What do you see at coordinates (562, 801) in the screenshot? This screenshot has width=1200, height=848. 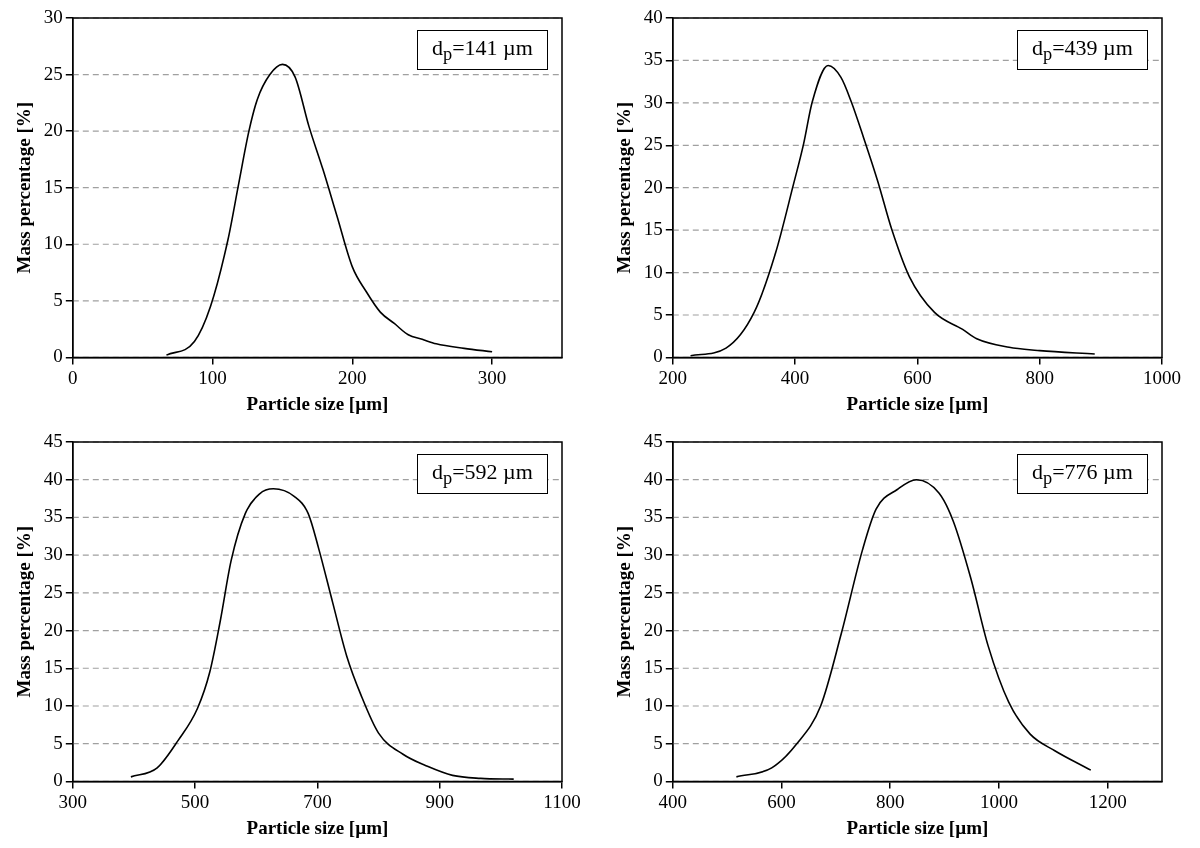 I see `x-tick-label: 1100` at bounding box center [562, 801].